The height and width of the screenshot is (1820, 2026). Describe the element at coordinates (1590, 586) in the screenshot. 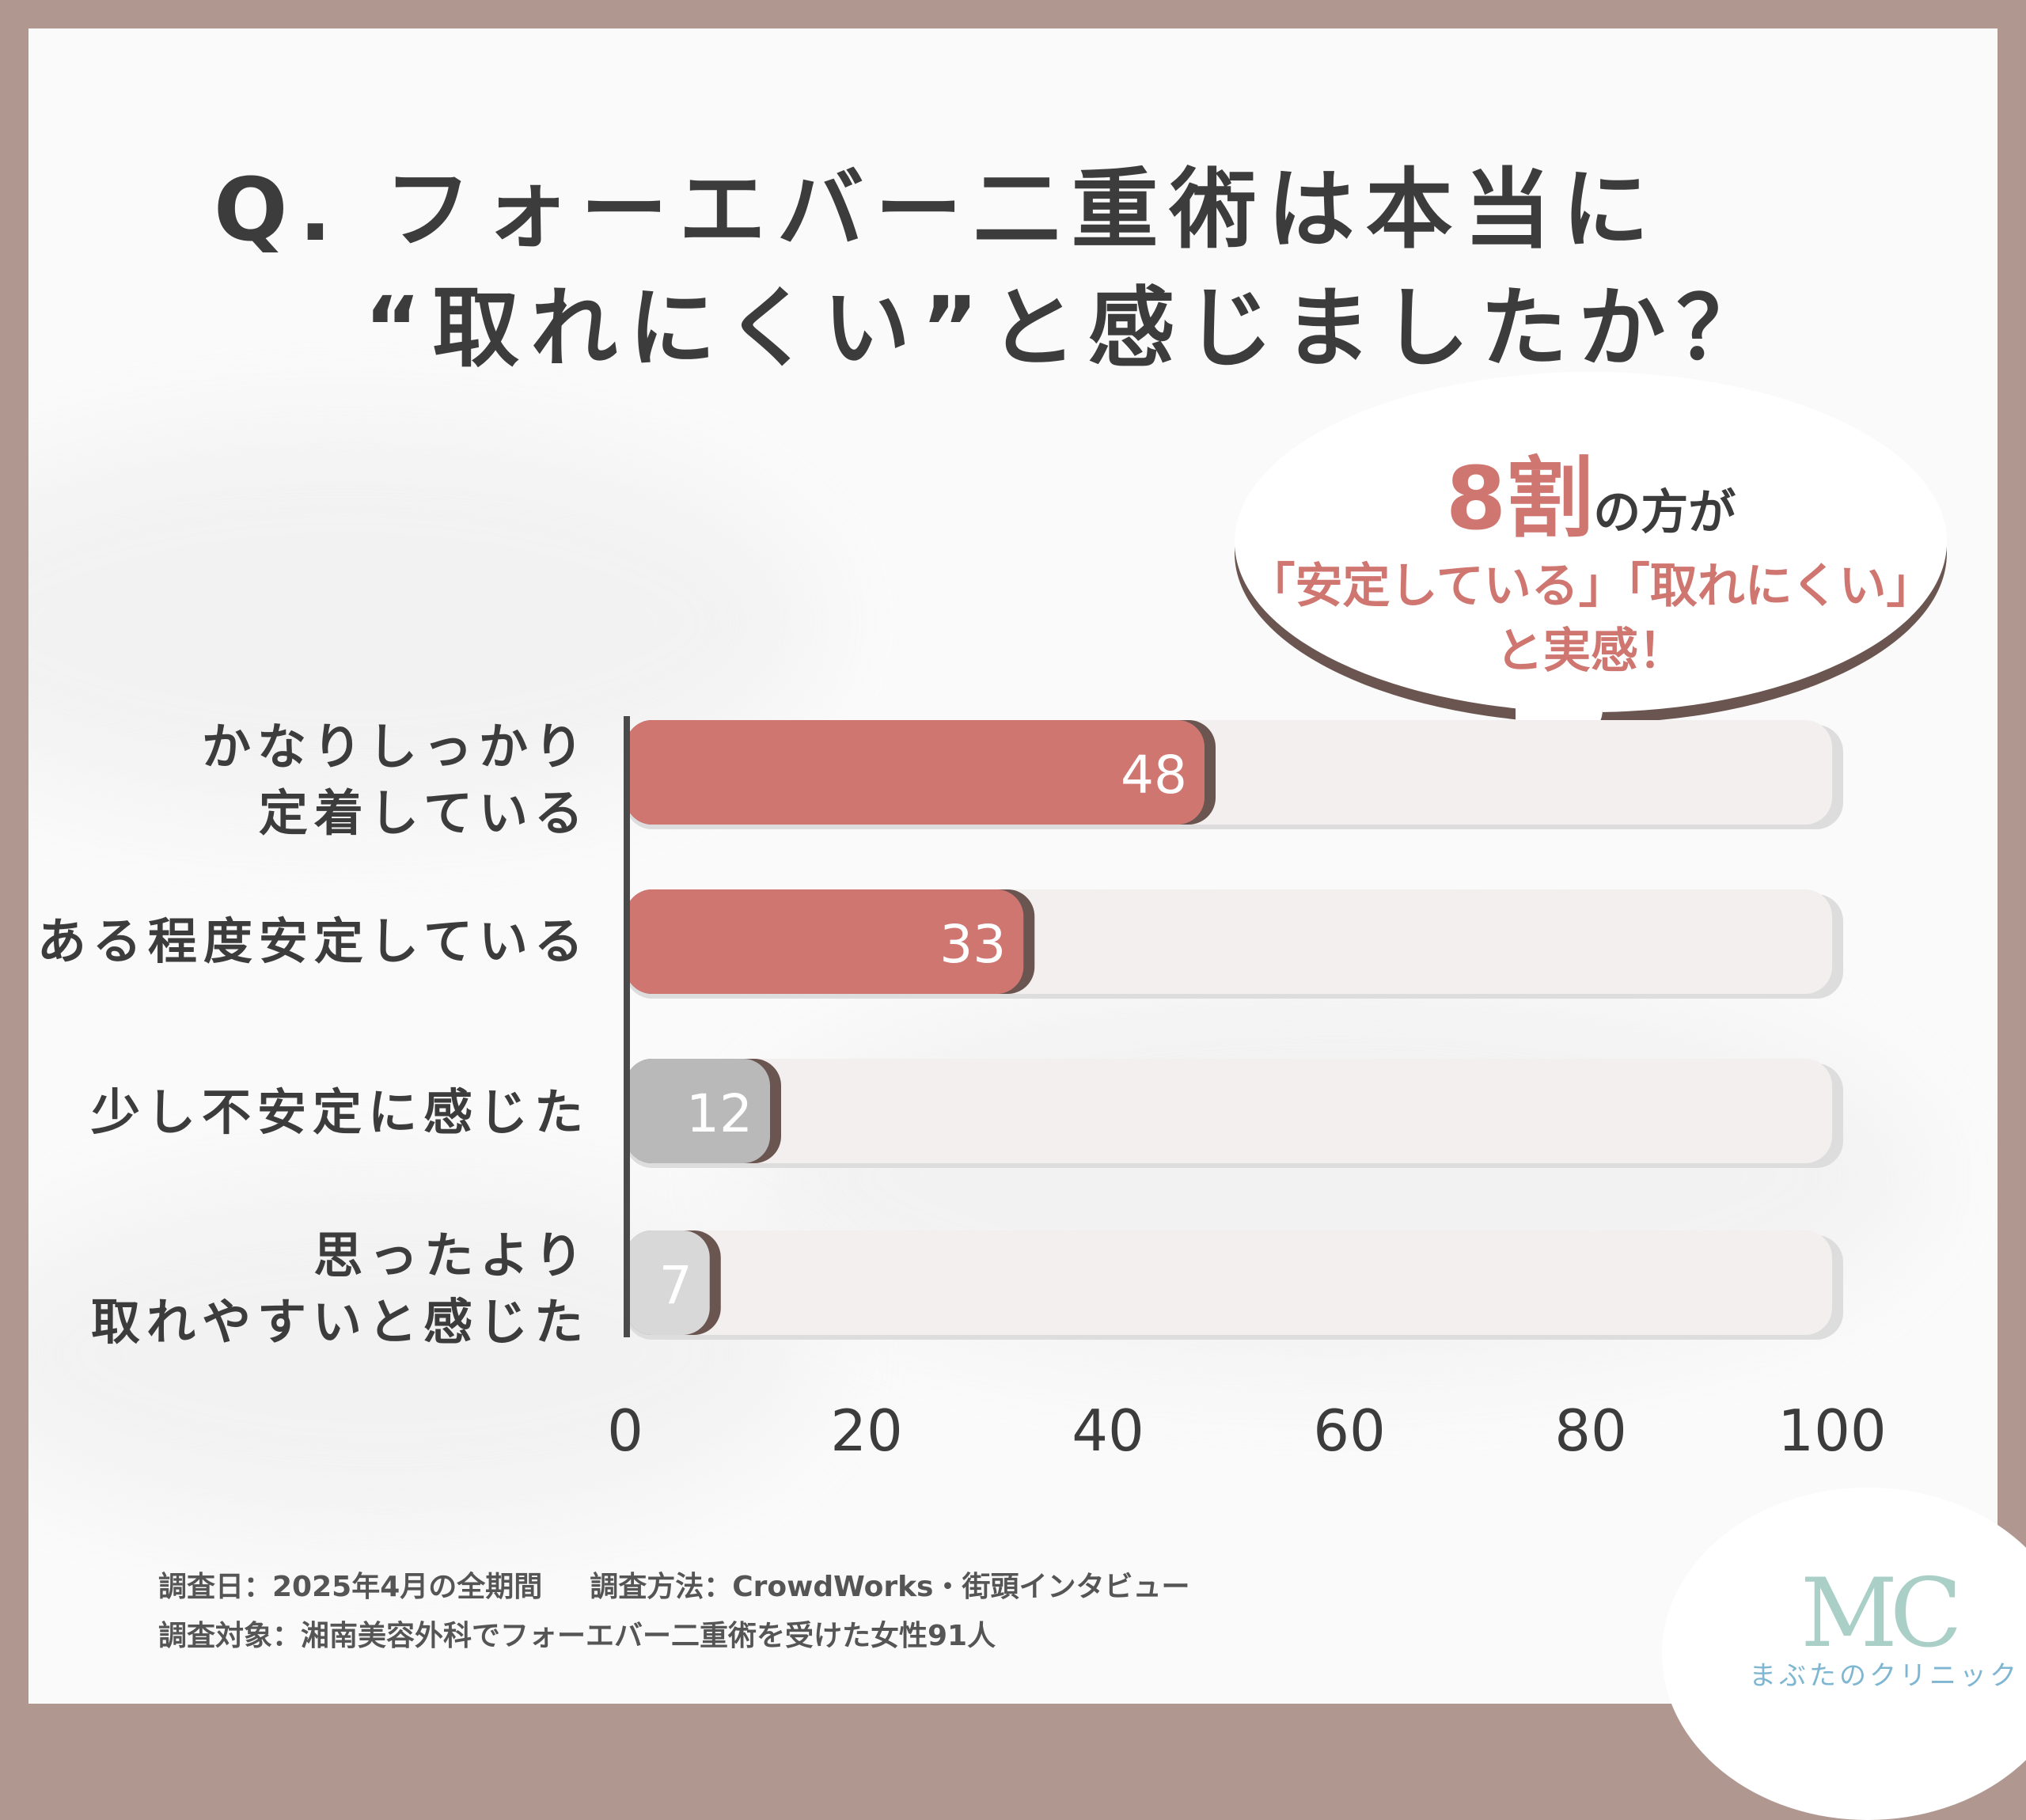

I see `callout-line-2: 「安定している」「取れにくい」` at that location.